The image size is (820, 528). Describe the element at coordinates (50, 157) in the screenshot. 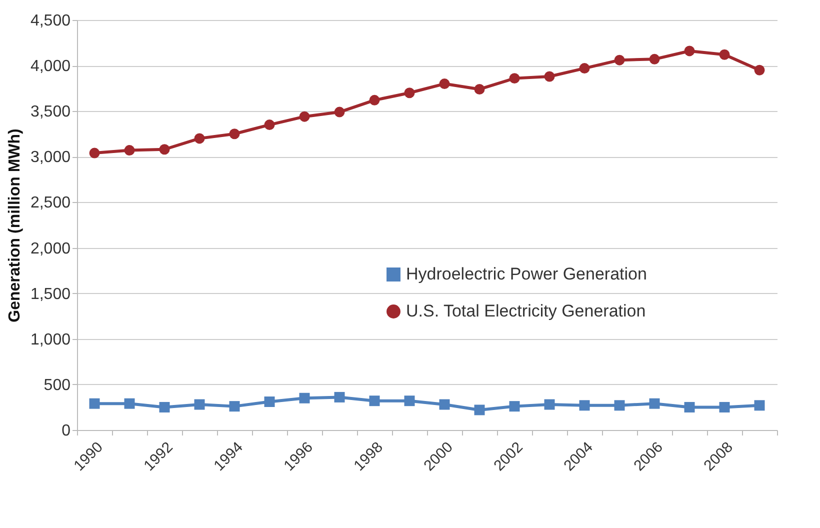

I see `y-tick-label: 3,000` at that location.